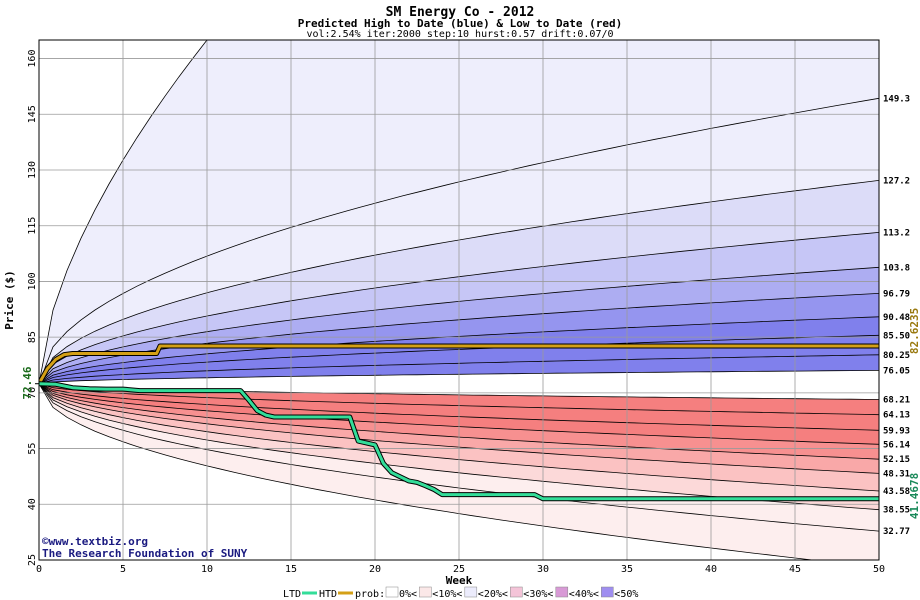 This screenshot has width=920, height=600. Describe the element at coordinates (896, 511) in the screenshot. I see `low-quantile-label-7: 38.55` at that location.